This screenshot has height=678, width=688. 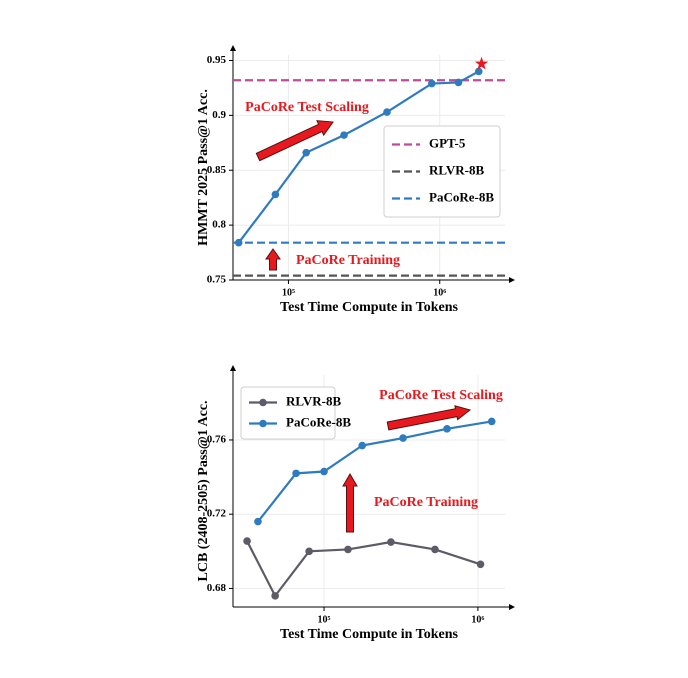 I want to click on y-tick-label: 0.72, so click(x=217, y=514).